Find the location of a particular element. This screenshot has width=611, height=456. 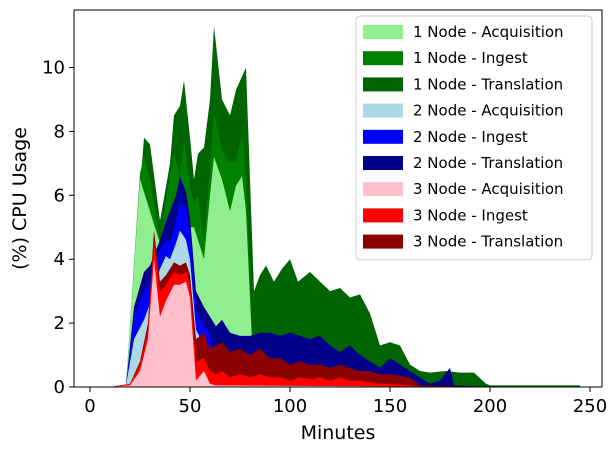

legend-swatch-2-node-ingest is located at coordinates (383, 136).